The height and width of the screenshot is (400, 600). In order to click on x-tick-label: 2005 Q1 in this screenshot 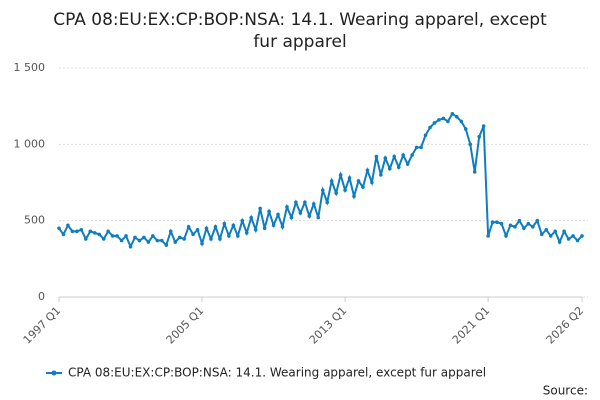, I will do `click(185, 325)`.